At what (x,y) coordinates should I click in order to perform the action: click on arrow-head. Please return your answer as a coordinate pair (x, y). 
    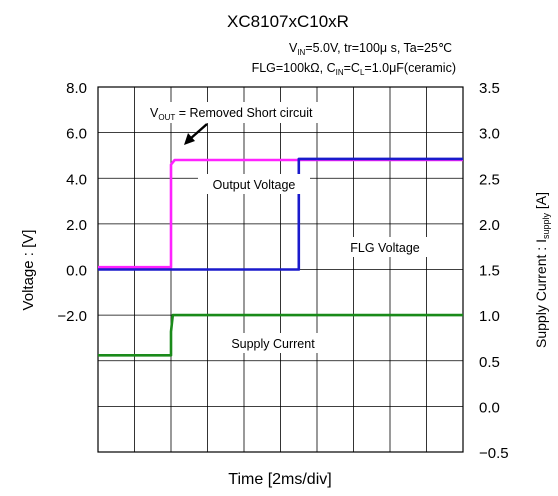
    Looking at the image, I should click on (189, 139).